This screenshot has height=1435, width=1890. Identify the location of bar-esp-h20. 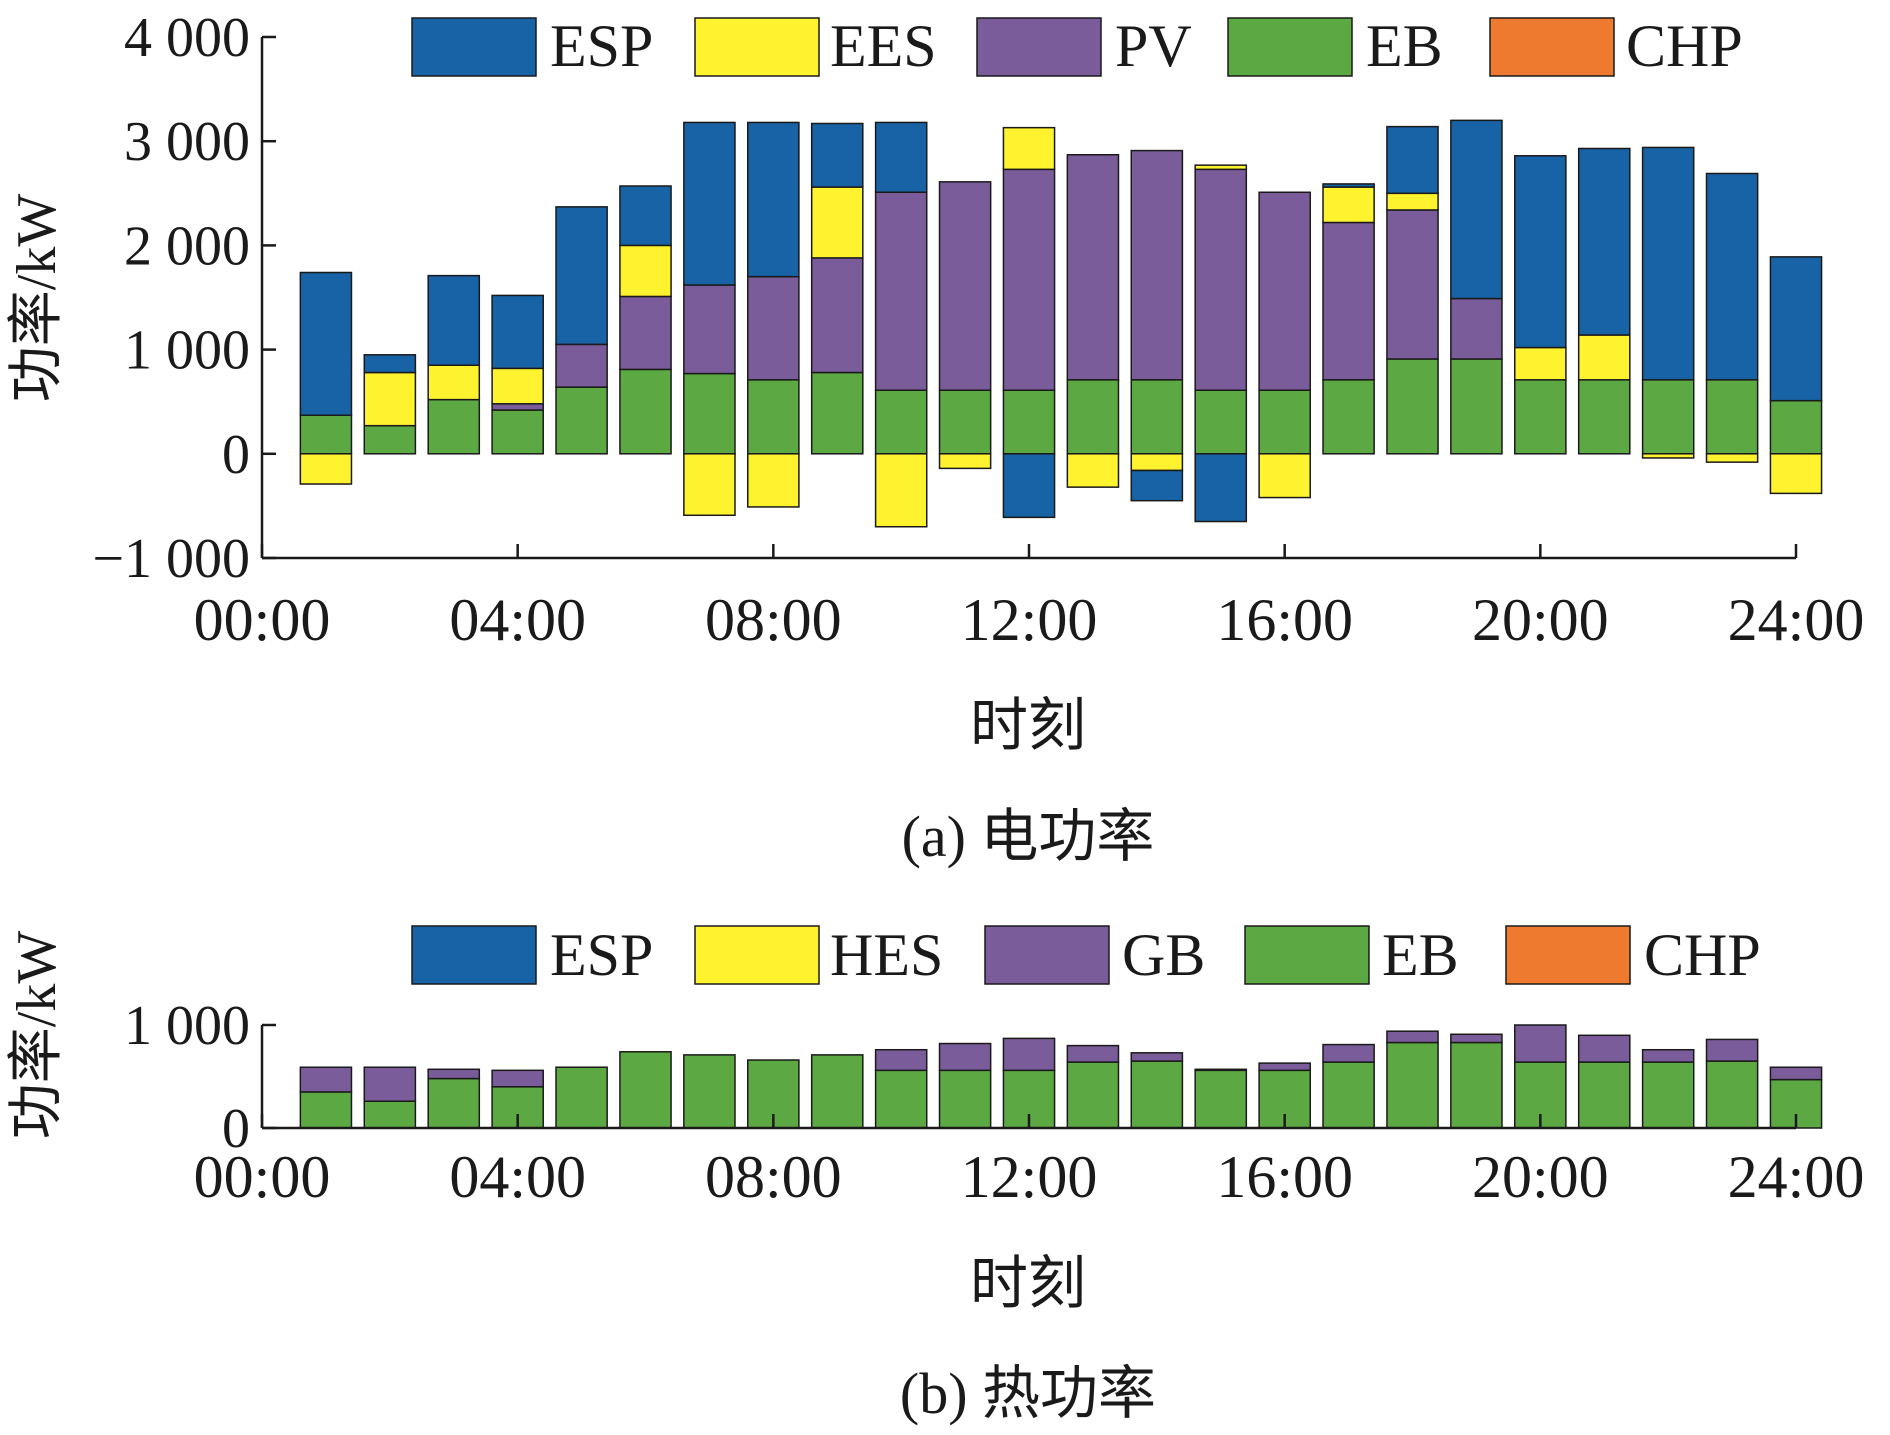
(1540, 252).